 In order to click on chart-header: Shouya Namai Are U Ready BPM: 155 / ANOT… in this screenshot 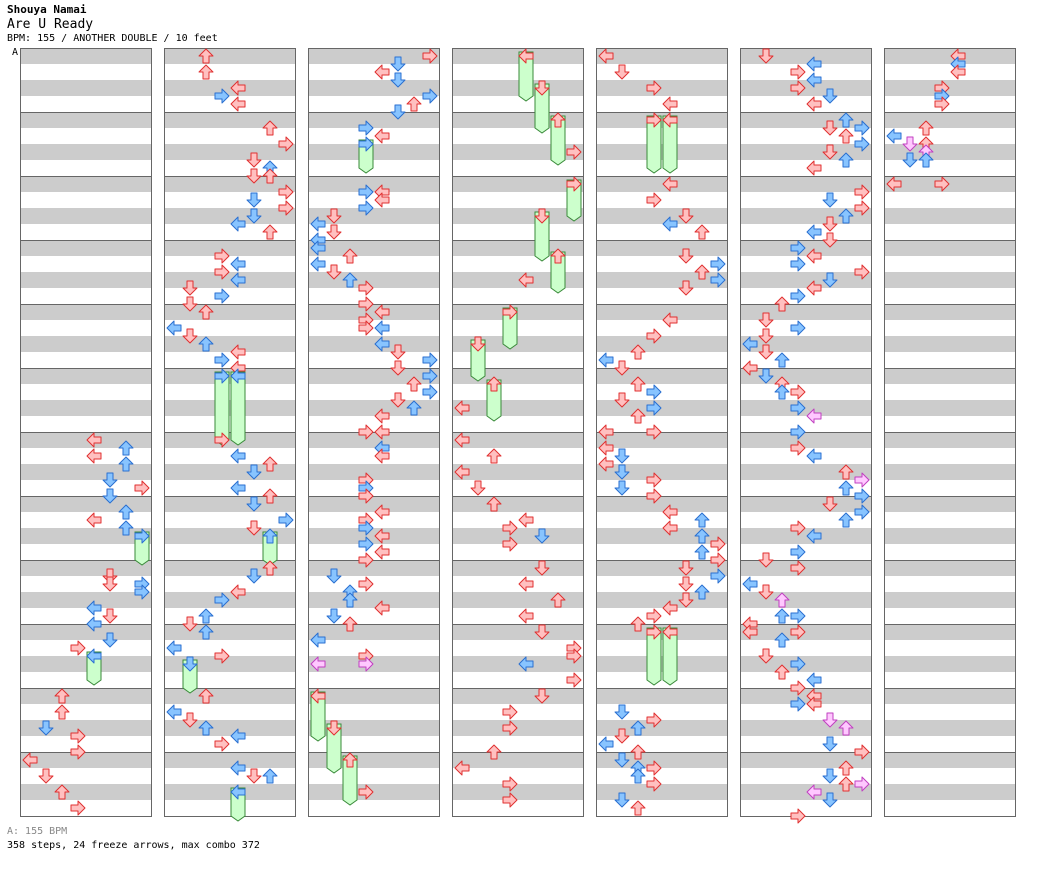, I will do `click(112, 23)`.